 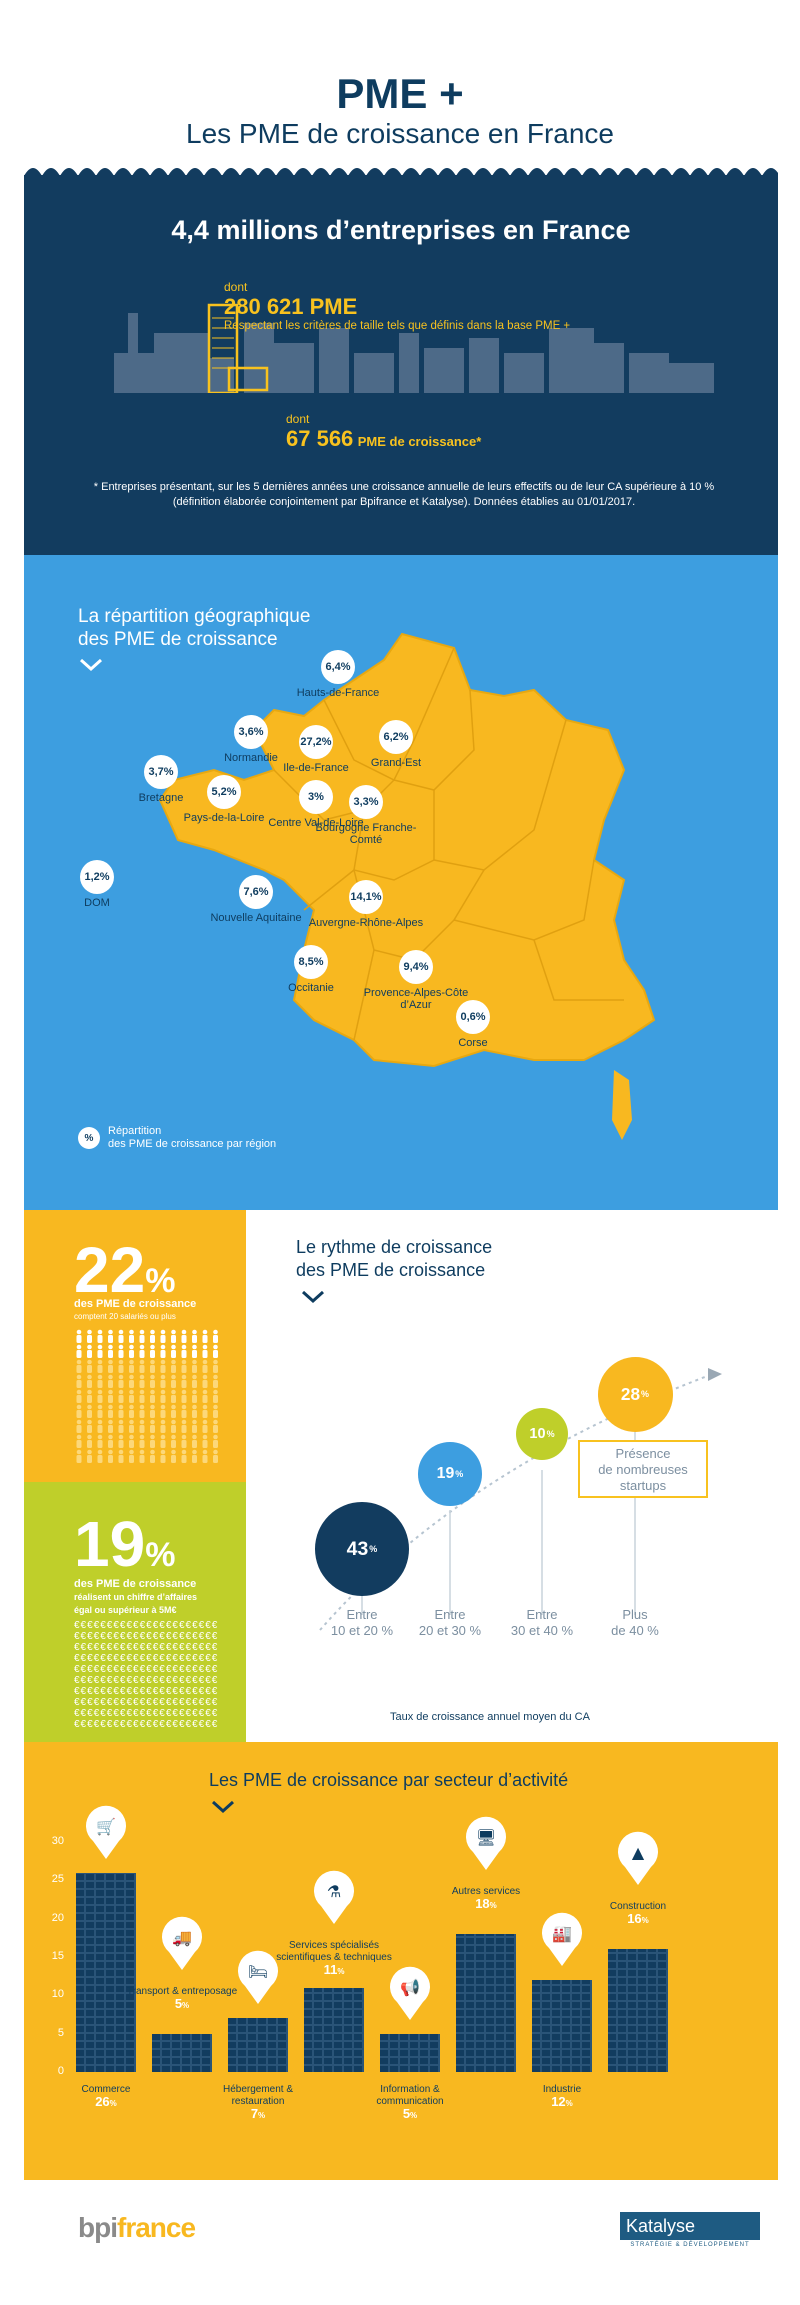 I want to click on growth-count-label: PME de croissance*, so click(x=419, y=441).